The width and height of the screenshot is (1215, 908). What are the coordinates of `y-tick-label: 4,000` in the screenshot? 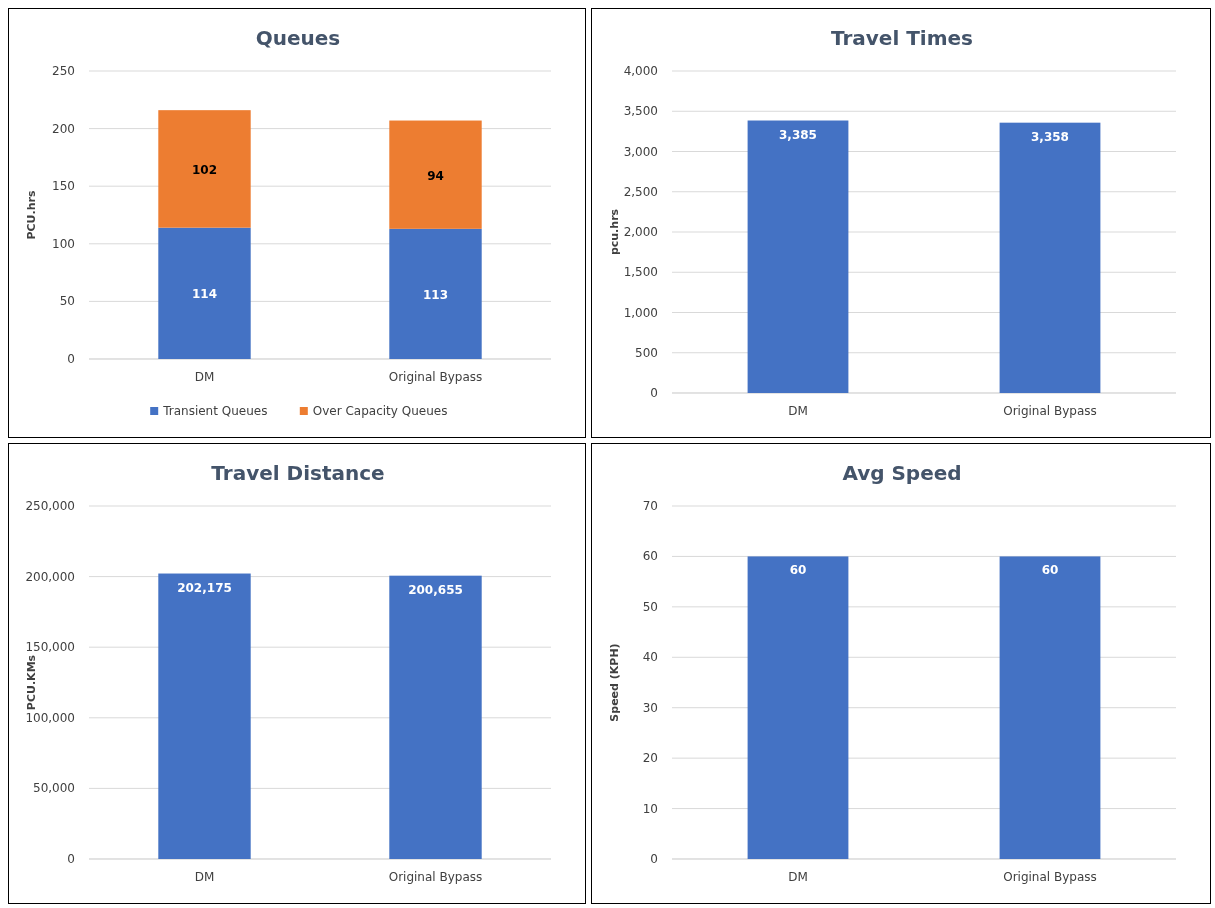 It's located at (640, 71).